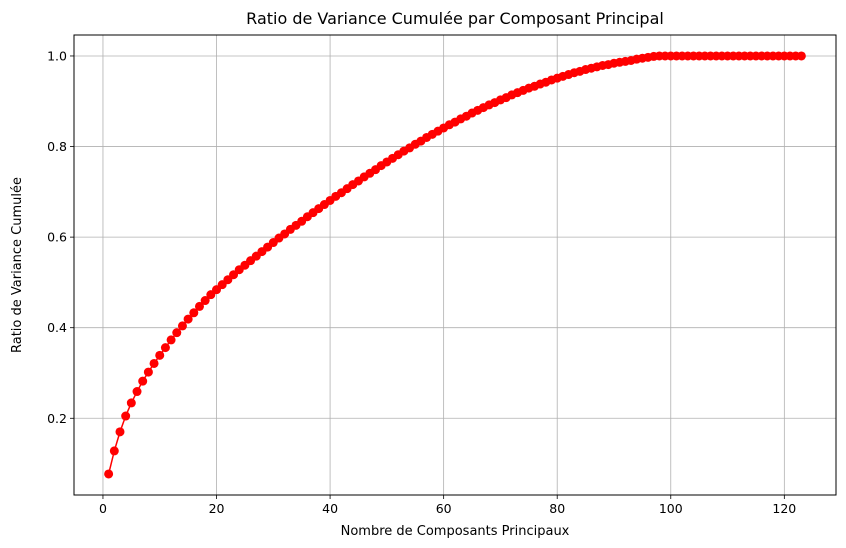 Image resolution: width=846 pixels, height=548 pixels. Describe the element at coordinates (57, 418) in the screenshot. I see `y-tick-label: 0.2` at that location.